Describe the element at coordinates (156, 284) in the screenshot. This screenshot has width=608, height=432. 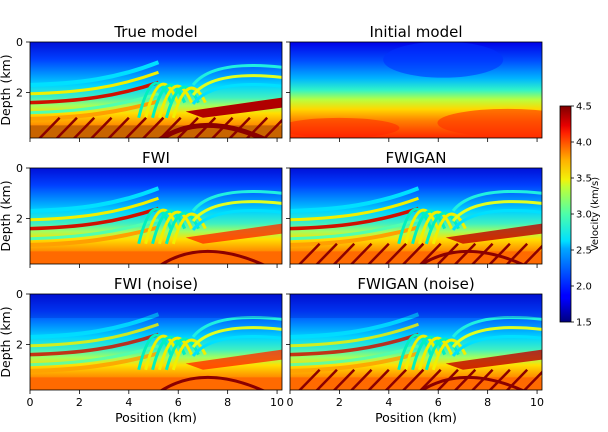
I see `panel-title: FWI (noise)` at that location.